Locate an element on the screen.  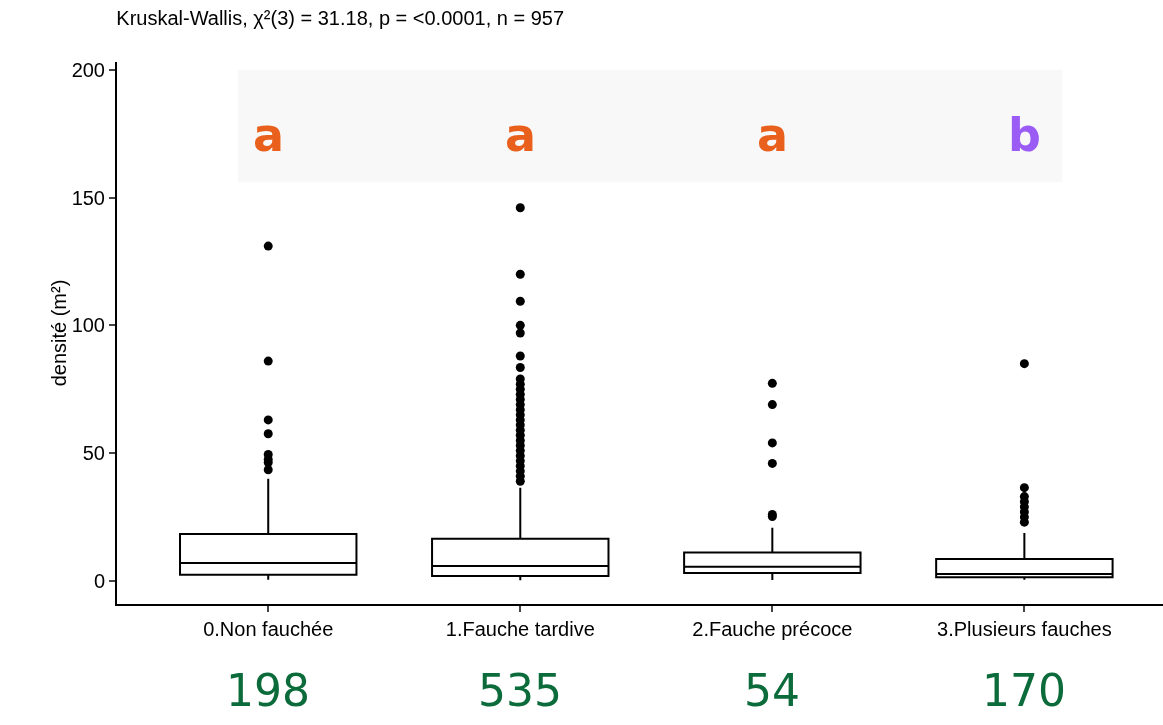
x-tick-label: 0.Non fauchée is located at coordinates (268, 629).